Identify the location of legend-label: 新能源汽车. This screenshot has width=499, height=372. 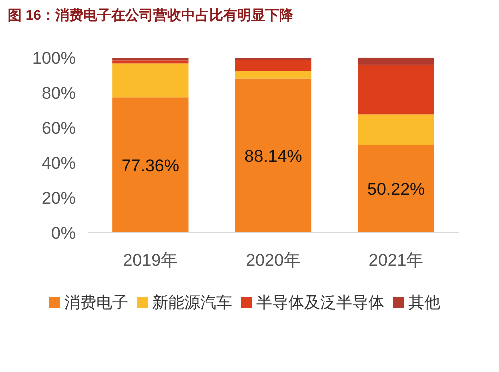
(192, 303).